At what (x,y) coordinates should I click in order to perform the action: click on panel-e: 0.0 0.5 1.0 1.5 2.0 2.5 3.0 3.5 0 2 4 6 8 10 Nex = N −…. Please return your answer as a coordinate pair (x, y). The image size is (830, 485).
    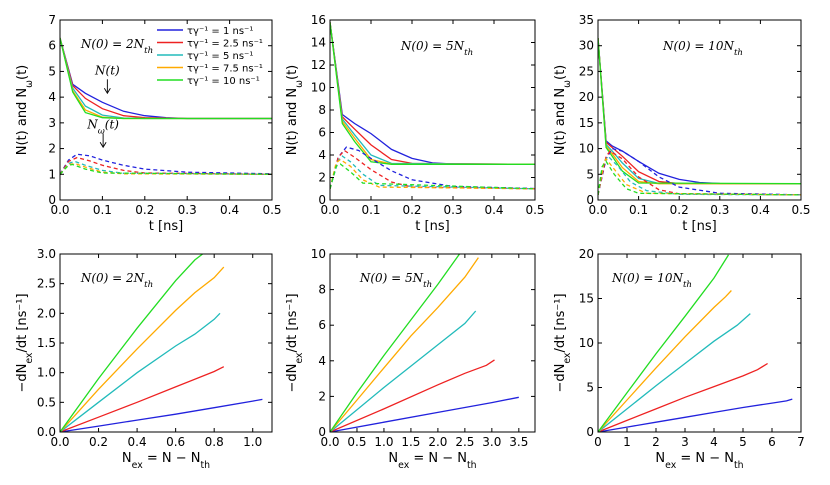
    Looking at the image, I should click on (410, 359).